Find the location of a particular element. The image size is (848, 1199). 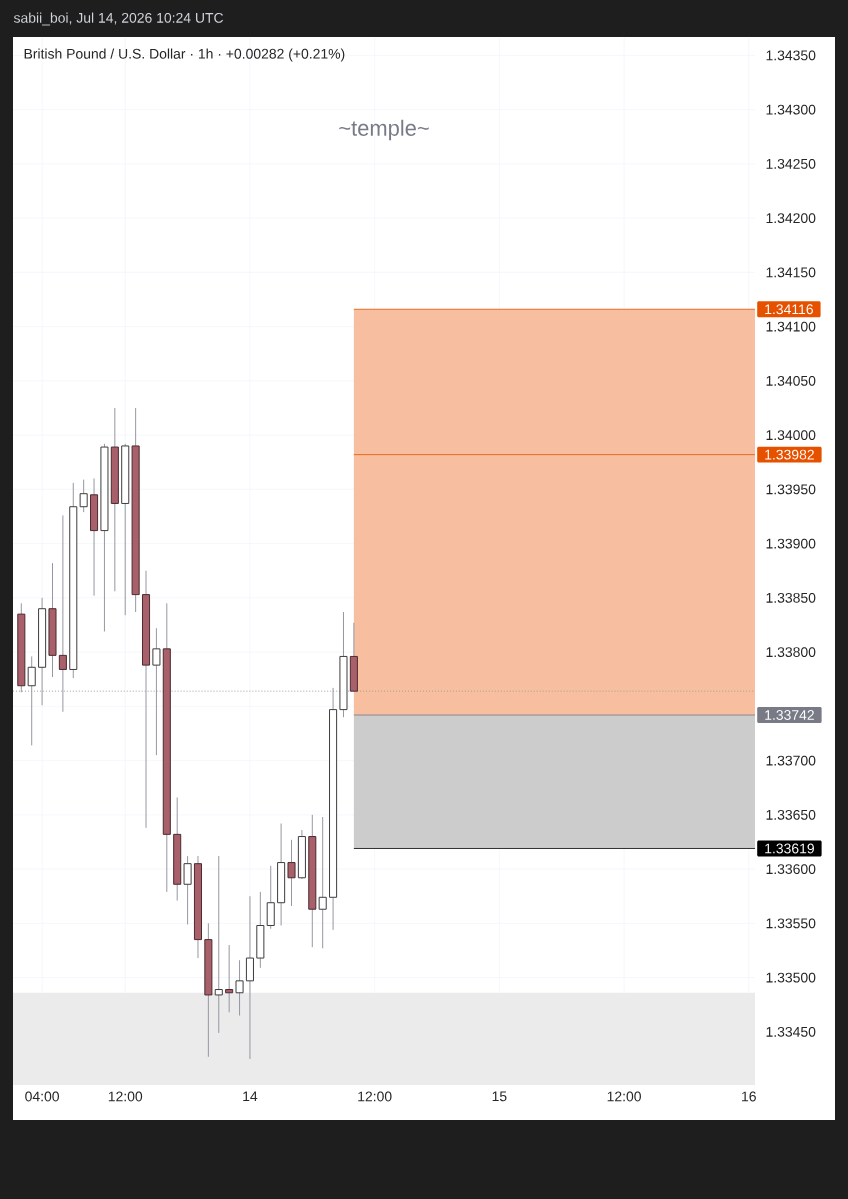

y-tick-label: 1.34300 is located at coordinates (791, 109).